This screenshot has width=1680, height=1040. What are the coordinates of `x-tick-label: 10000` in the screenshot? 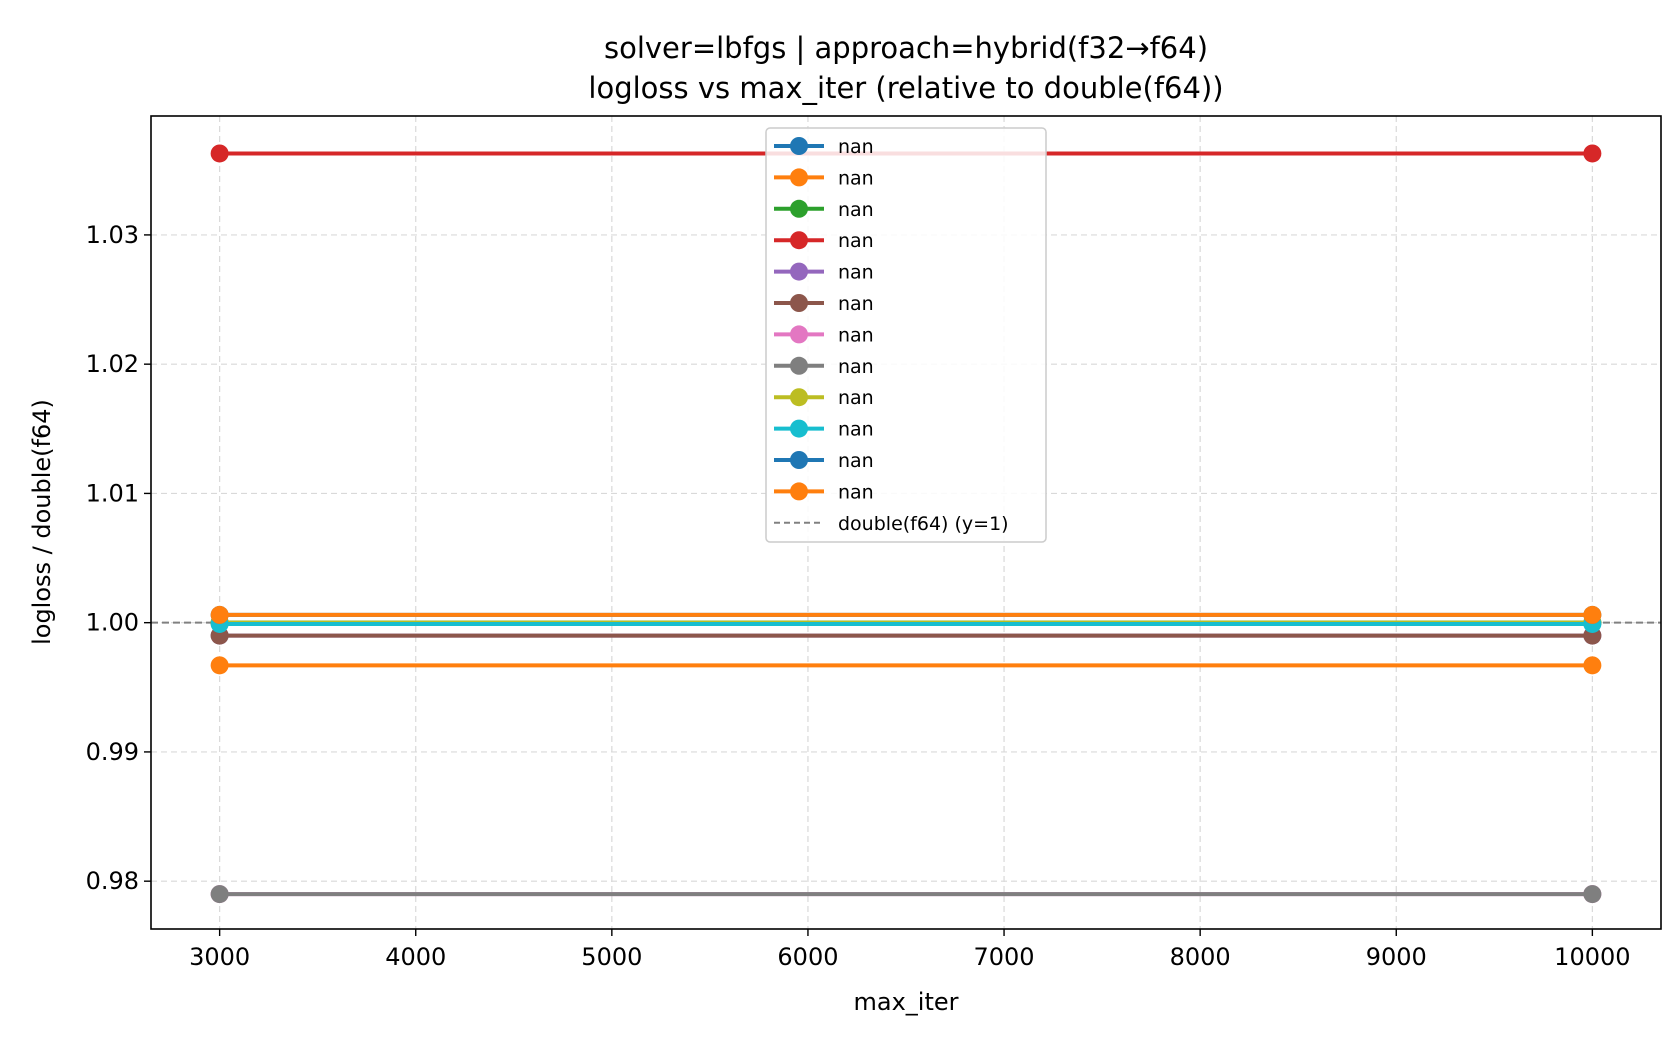 It's located at (1592, 957).